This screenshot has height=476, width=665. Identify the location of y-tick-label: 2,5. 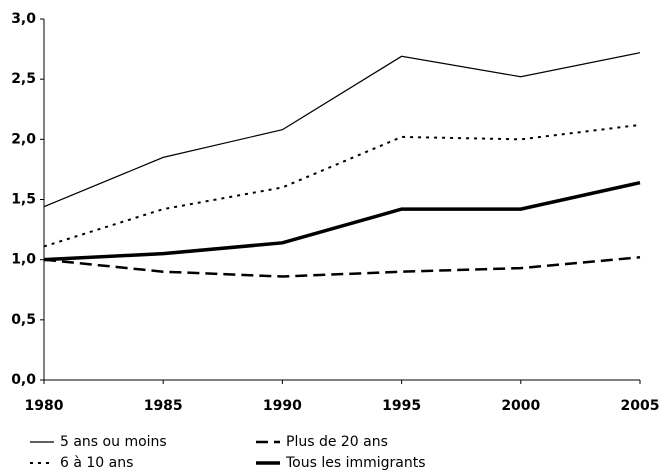
(23, 79).